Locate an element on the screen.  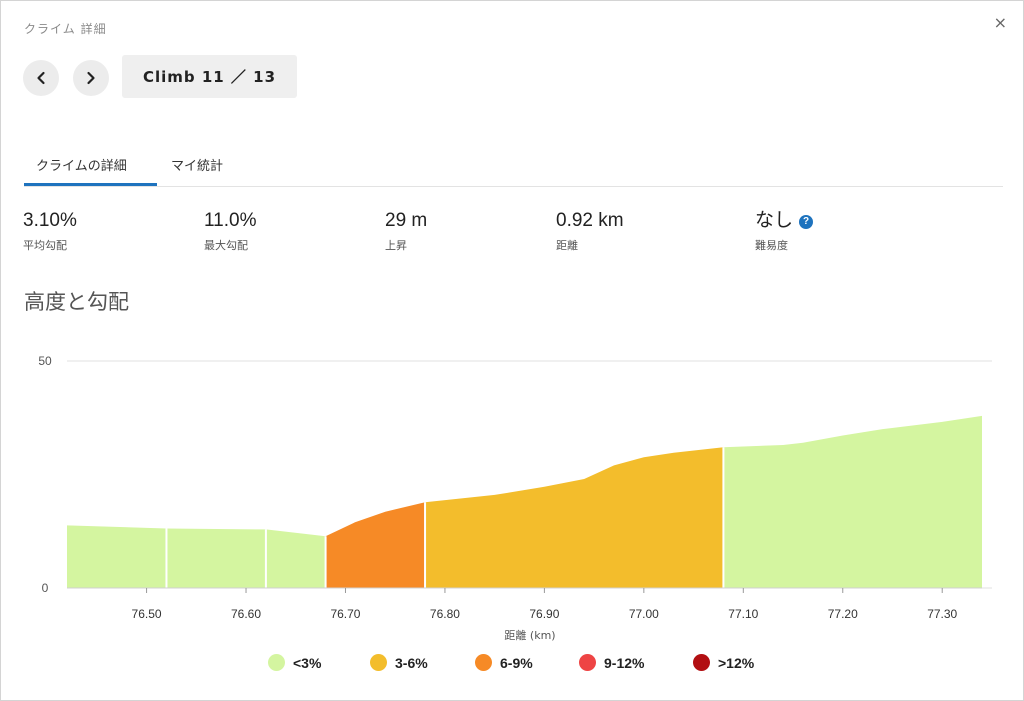
x-tick-label: 76.90 is located at coordinates (544, 614).